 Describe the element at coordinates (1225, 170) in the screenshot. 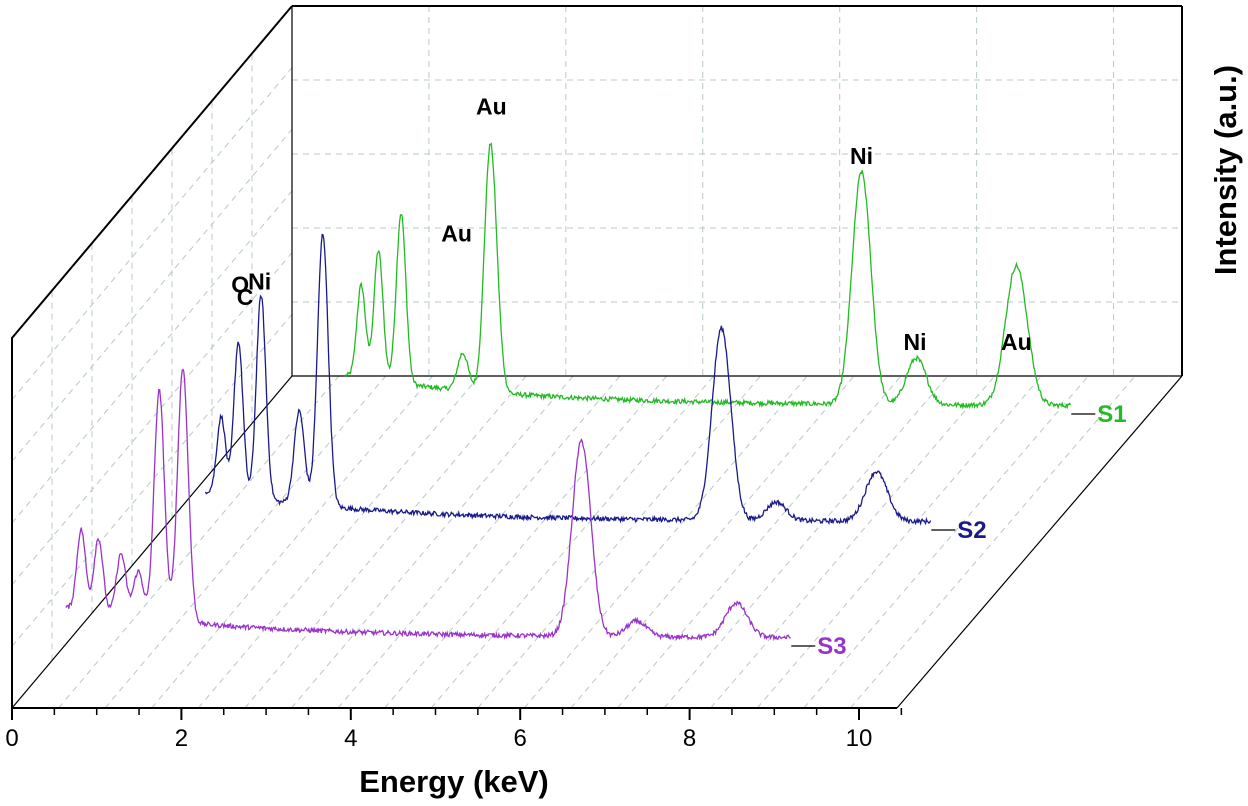

I see `y-axis-title: Intensity (a.u.)` at that location.